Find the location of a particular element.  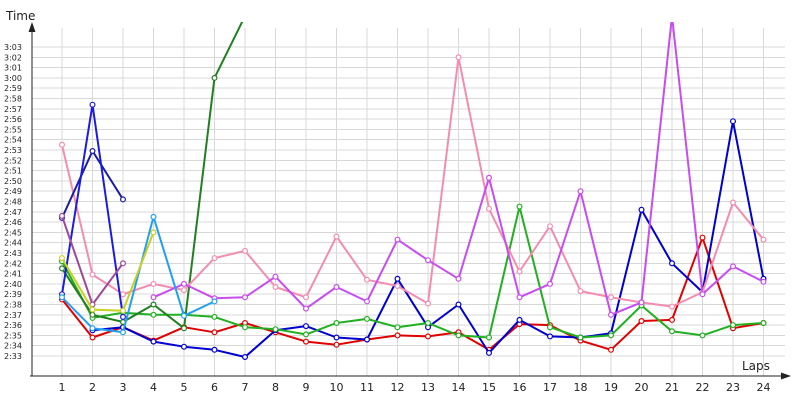

y-tick-label: 2:54 is located at coordinates (13, 140).